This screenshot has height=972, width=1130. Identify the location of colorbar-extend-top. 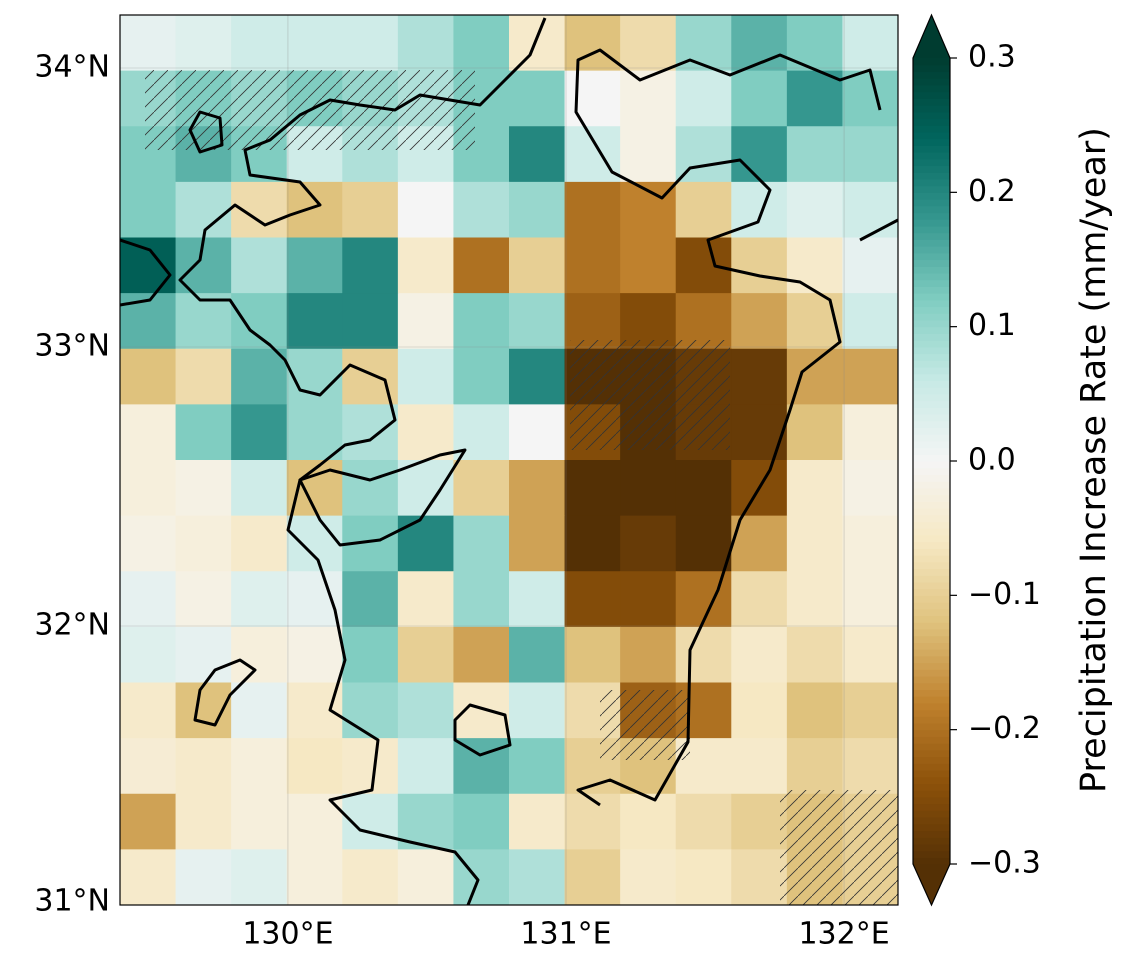
(931, 36).